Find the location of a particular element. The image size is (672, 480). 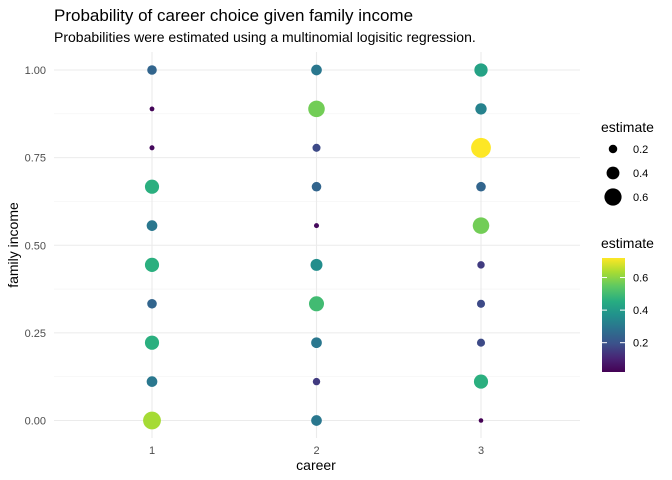

legend-colorbar is located at coordinates (613, 315).